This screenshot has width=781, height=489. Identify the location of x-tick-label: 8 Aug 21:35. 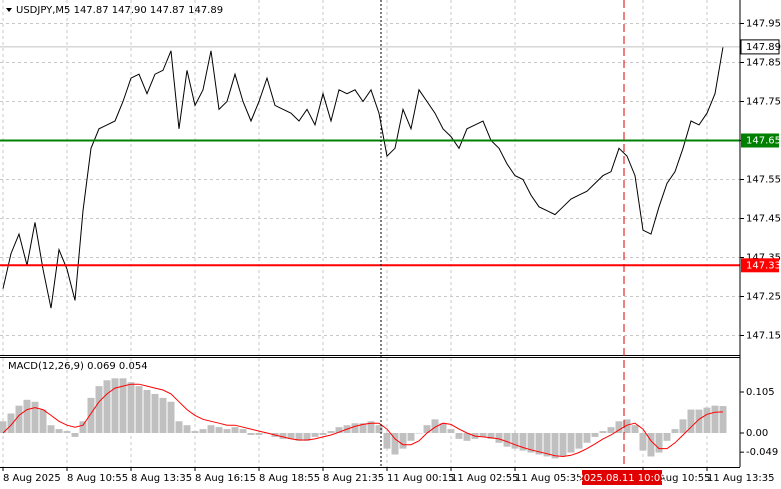
(353, 478).